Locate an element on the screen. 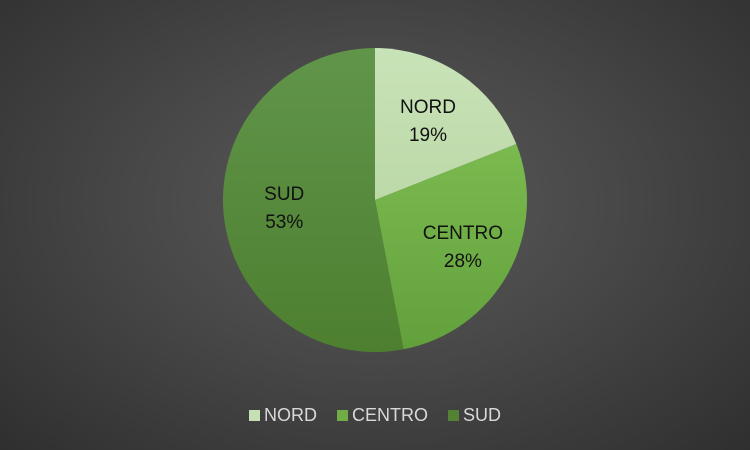 This screenshot has height=450, width=750. slice-category-sud: SUD is located at coordinates (284, 194).